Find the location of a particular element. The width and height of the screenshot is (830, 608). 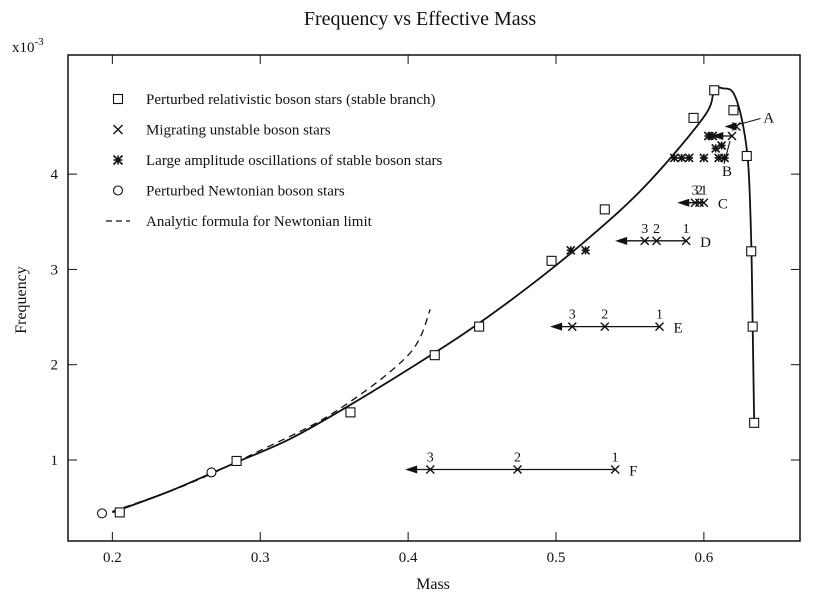

y-tick-label: 3 is located at coordinates (55, 270).